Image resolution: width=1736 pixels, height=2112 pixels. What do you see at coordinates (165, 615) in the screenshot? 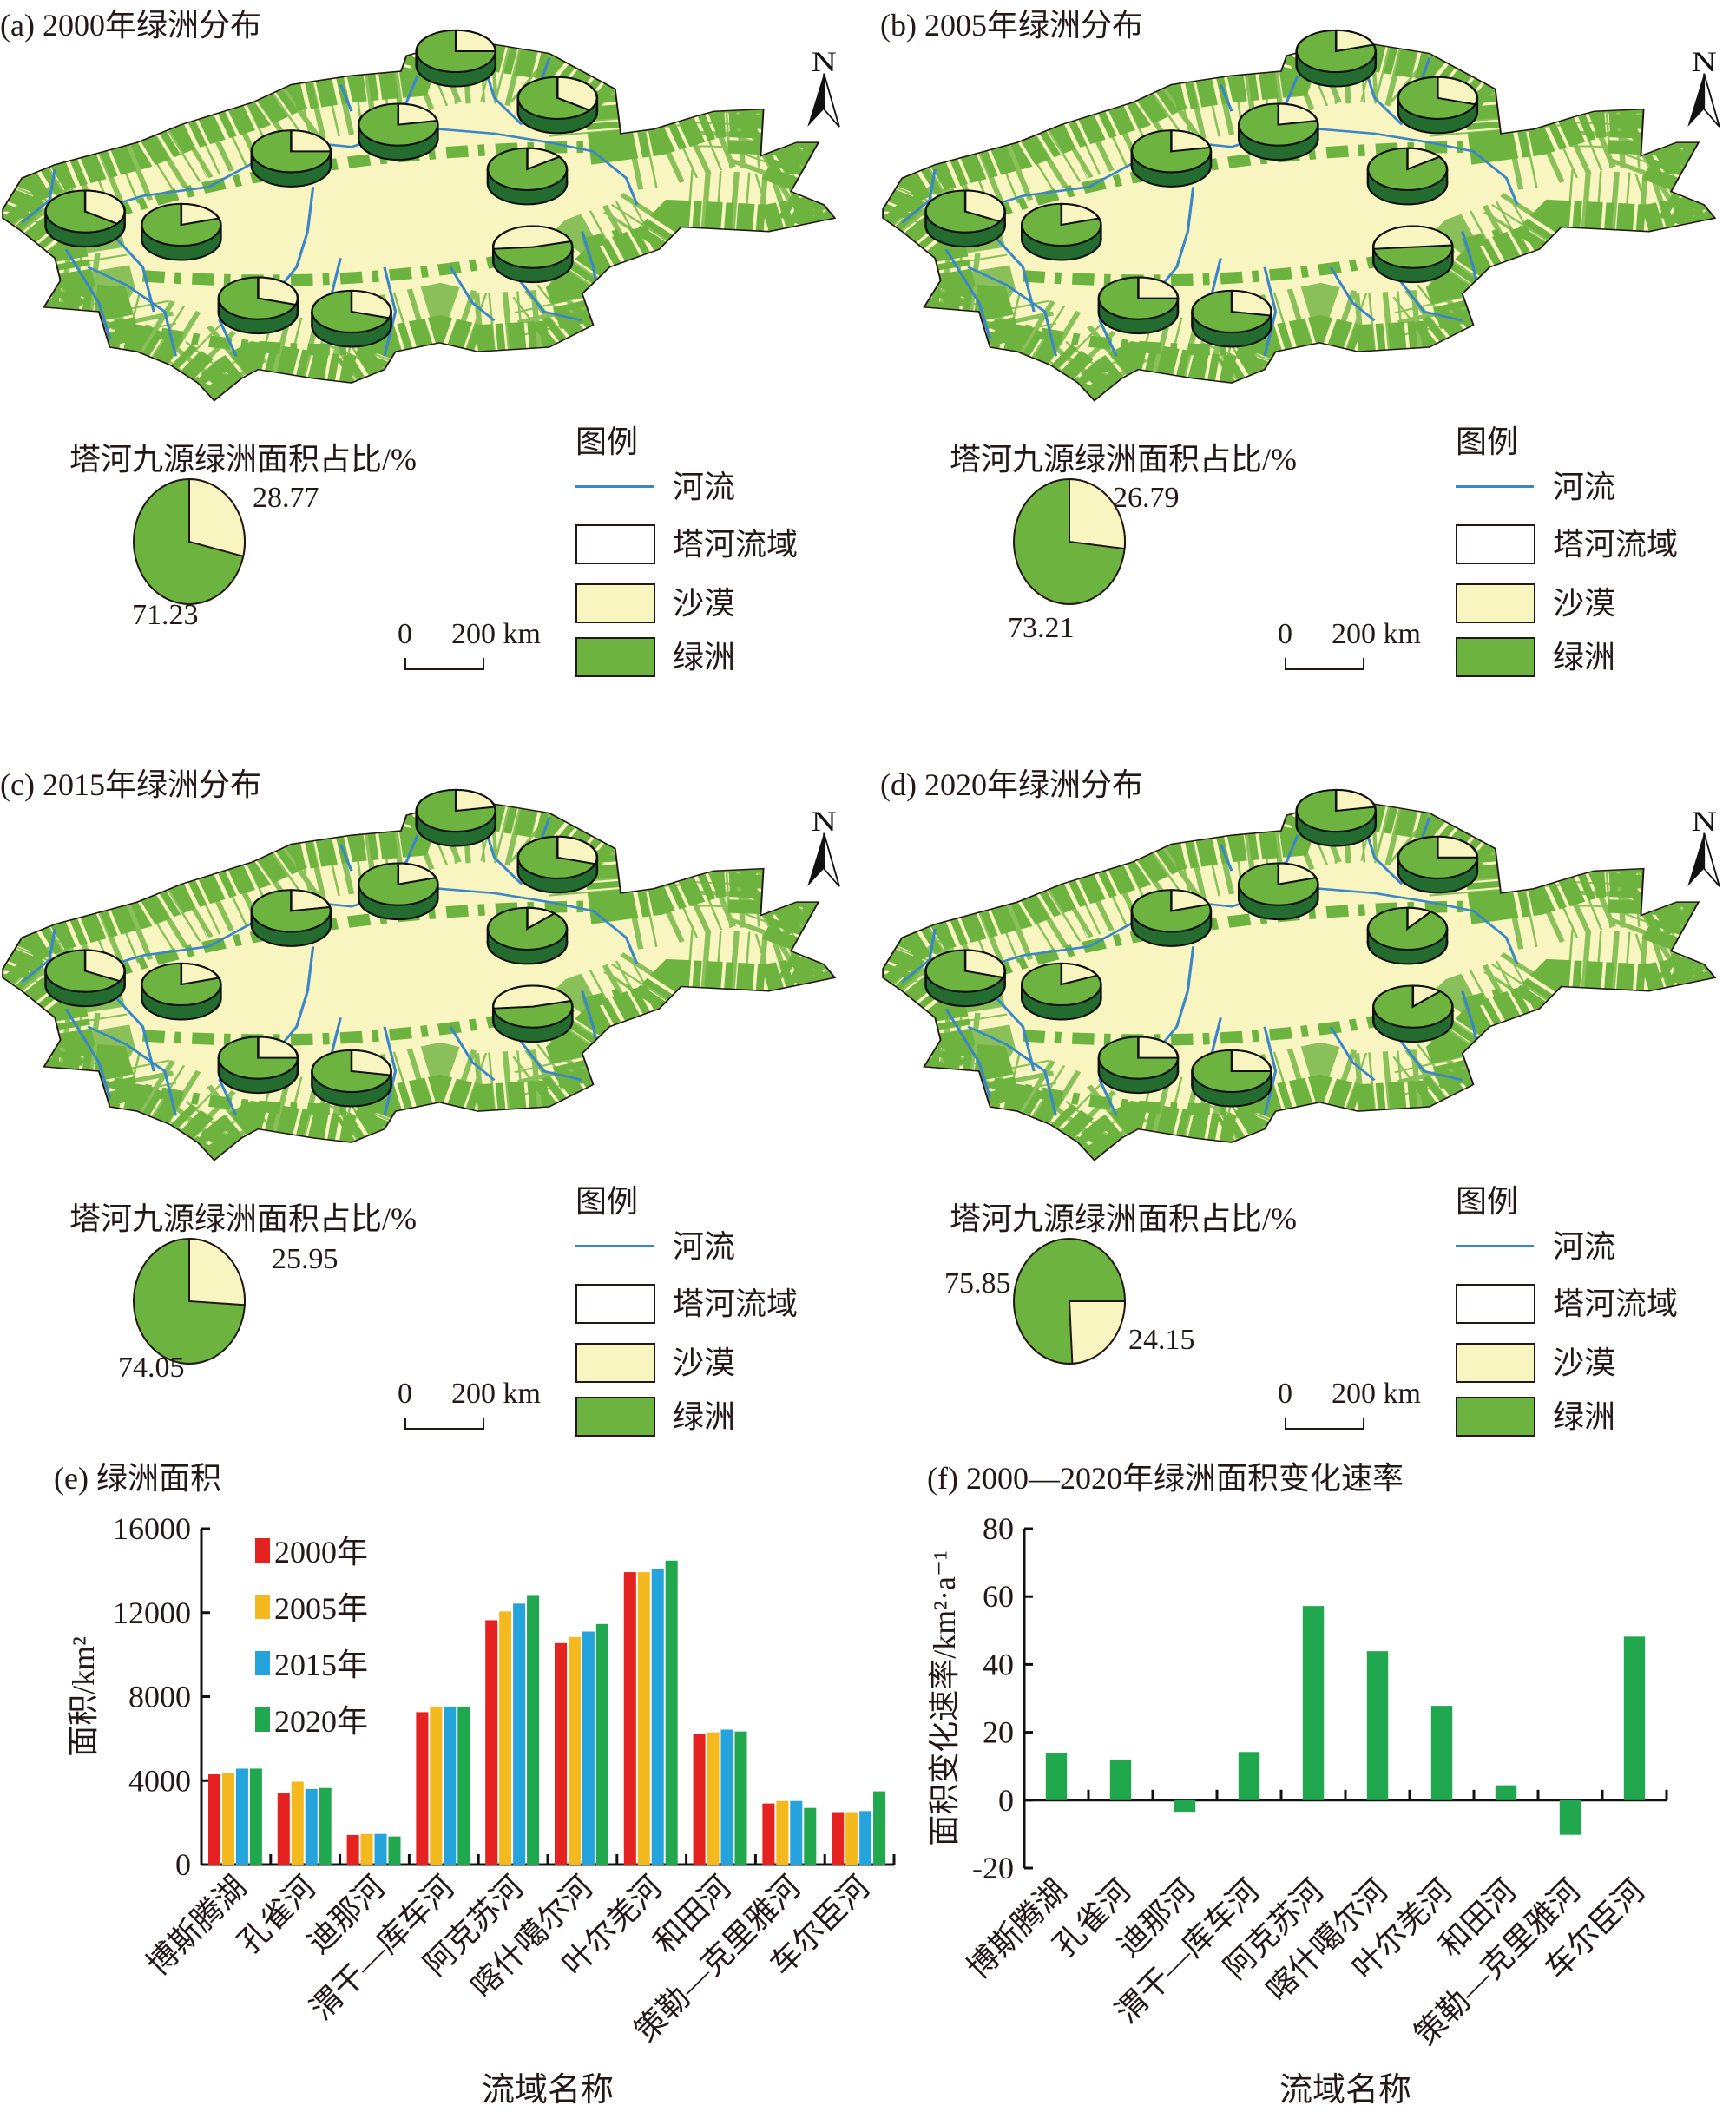
I see `oasis-share-label: 71.23` at bounding box center [165, 615].